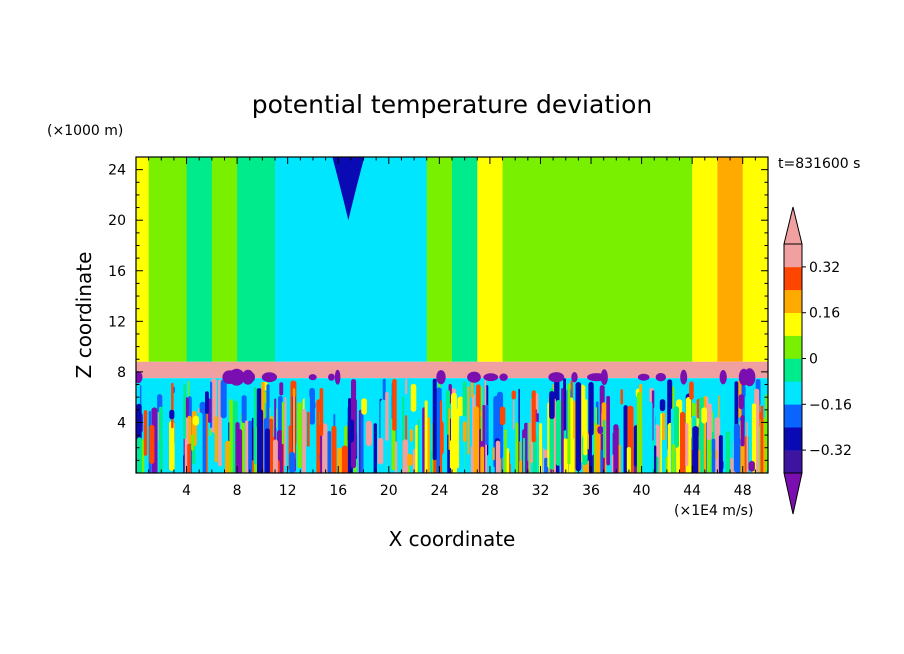  I want to click on y-tick-label: 4, so click(121, 423).